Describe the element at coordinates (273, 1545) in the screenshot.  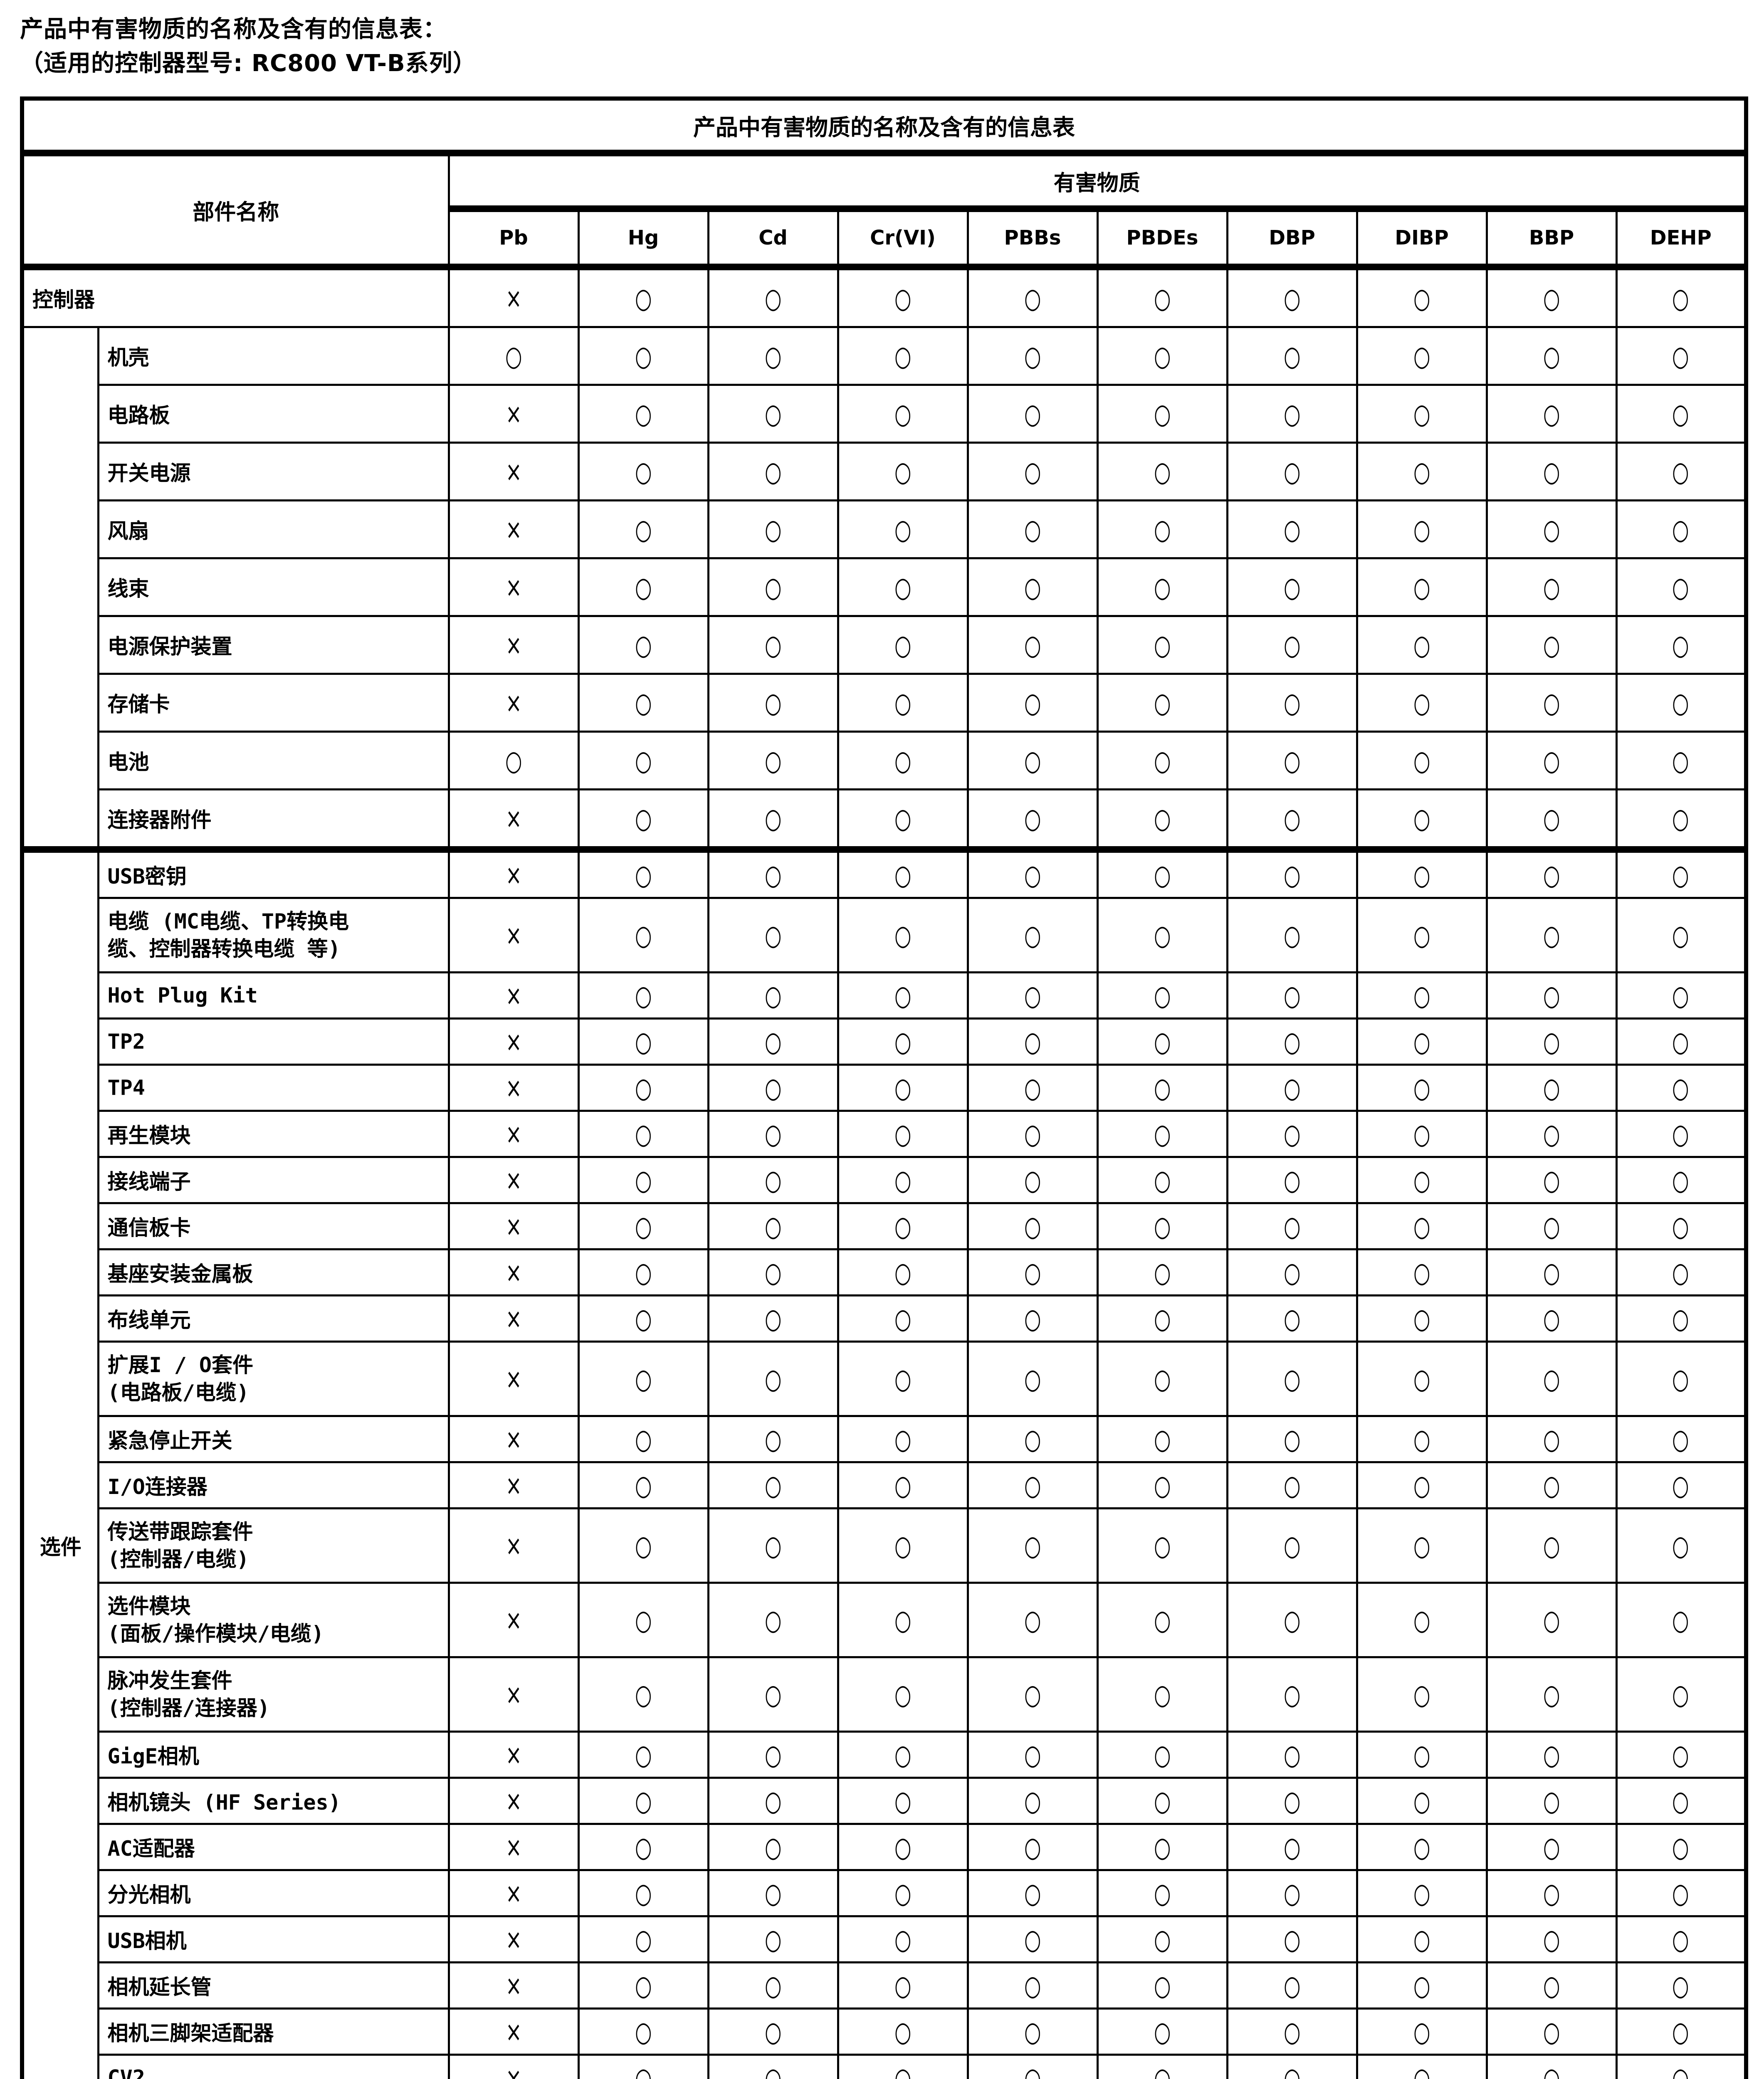
I see `part-name-cell: 传送带跟踪套件 (控制器/电缆)` at that location.